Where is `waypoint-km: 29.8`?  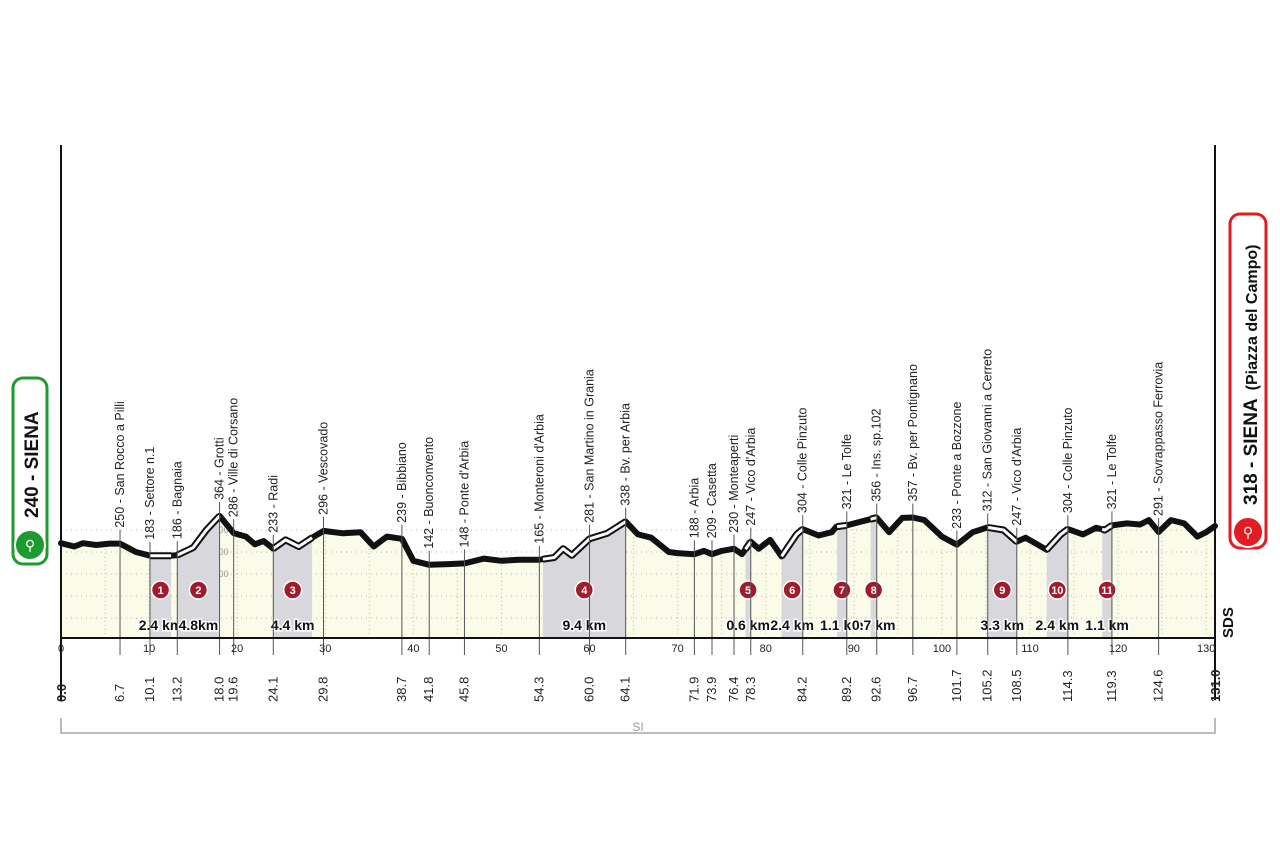 waypoint-km: 29.8 is located at coordinates (323, 689).